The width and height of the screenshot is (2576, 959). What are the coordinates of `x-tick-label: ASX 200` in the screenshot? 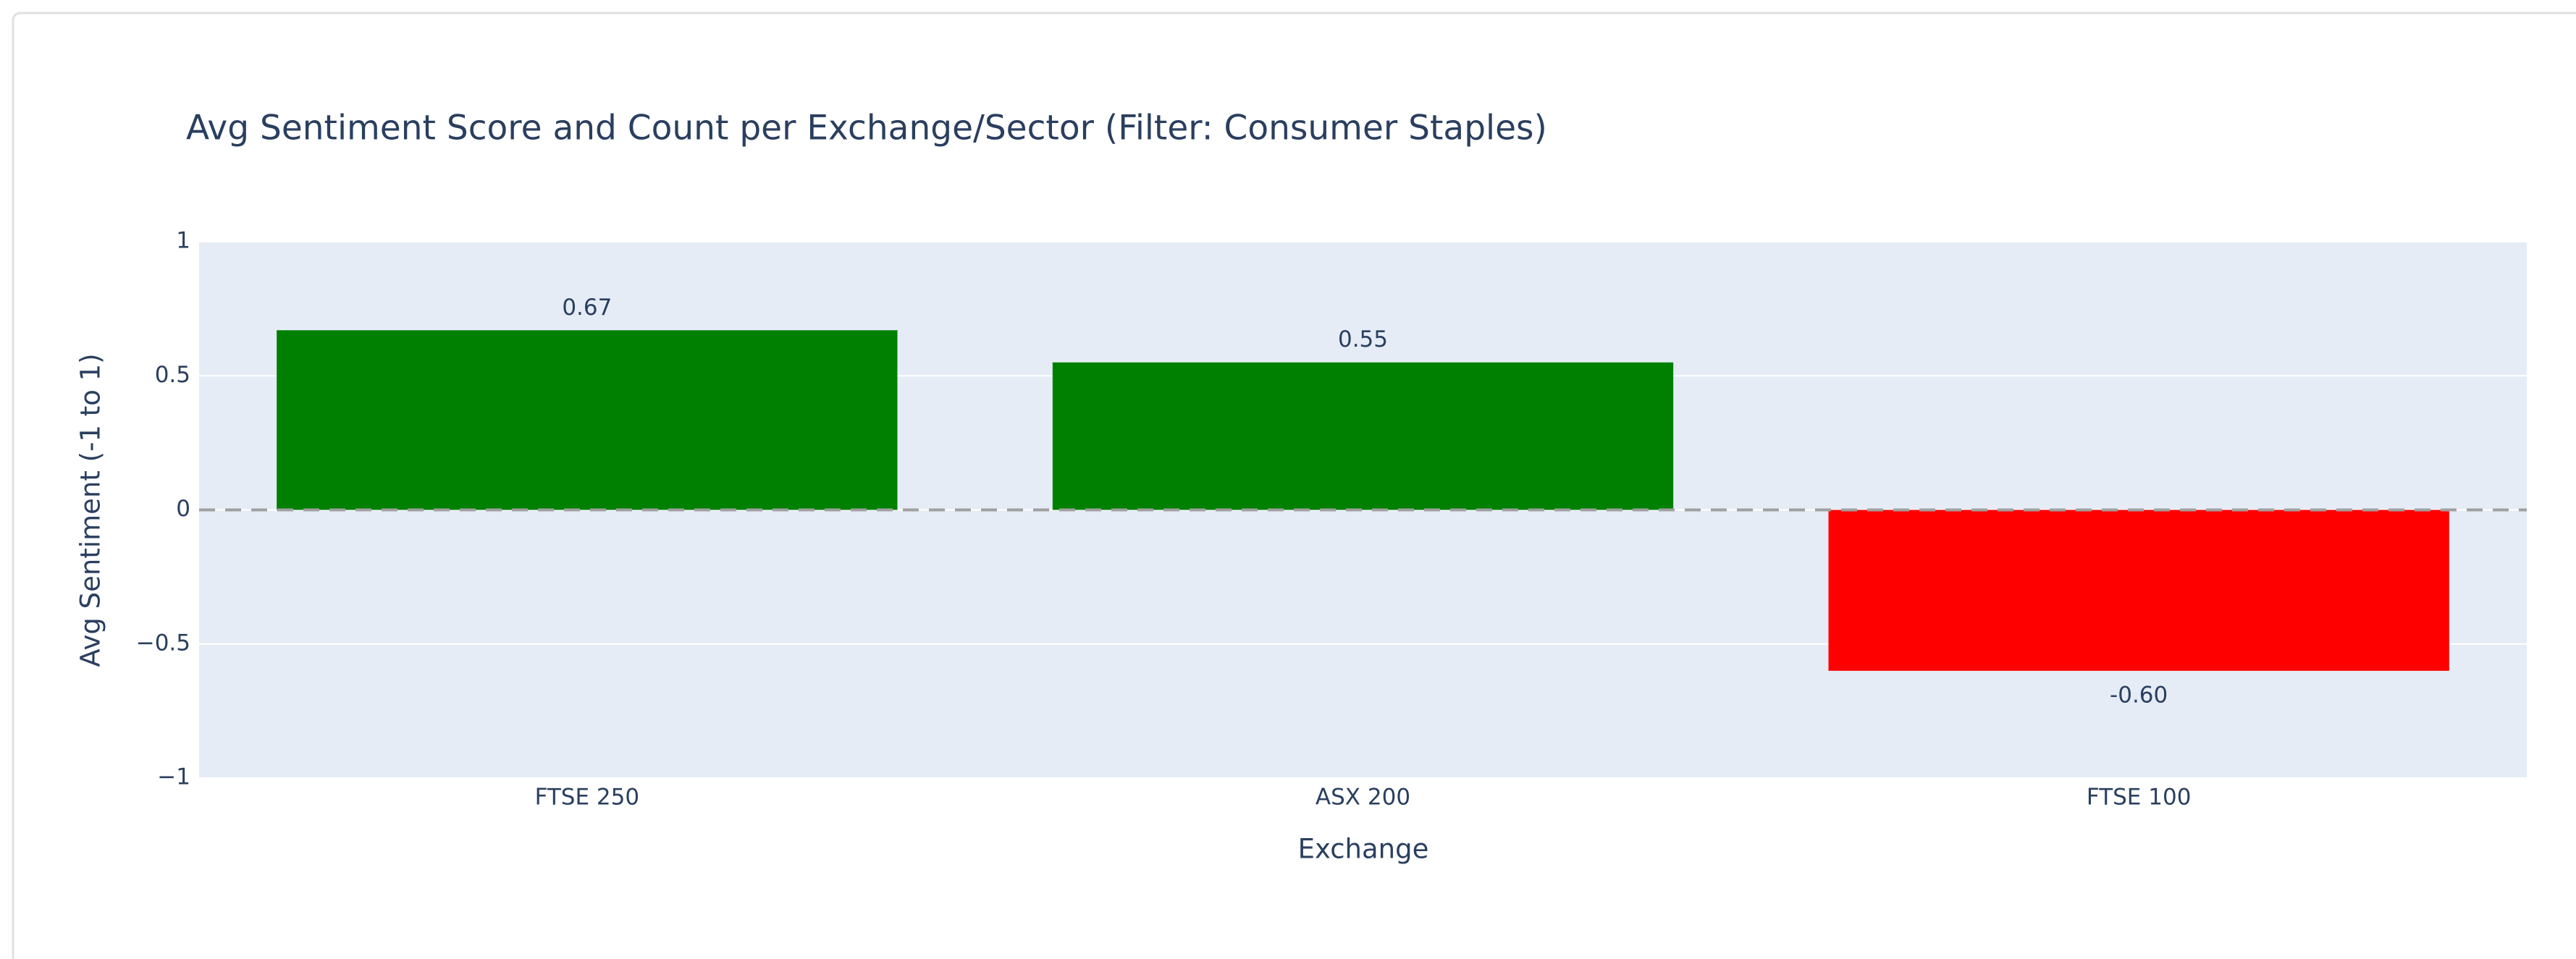 It's located at (1363, 798).